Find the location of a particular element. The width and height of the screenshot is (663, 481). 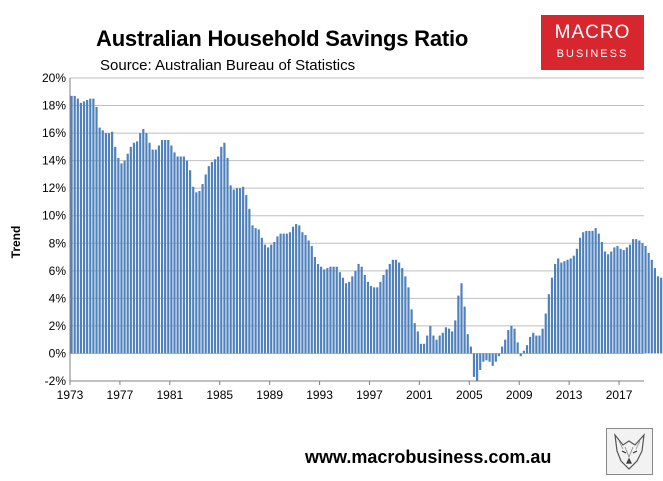

chart-subtitle: Source: Australian Bureau of Statistics is located at coordinates (228, 65).